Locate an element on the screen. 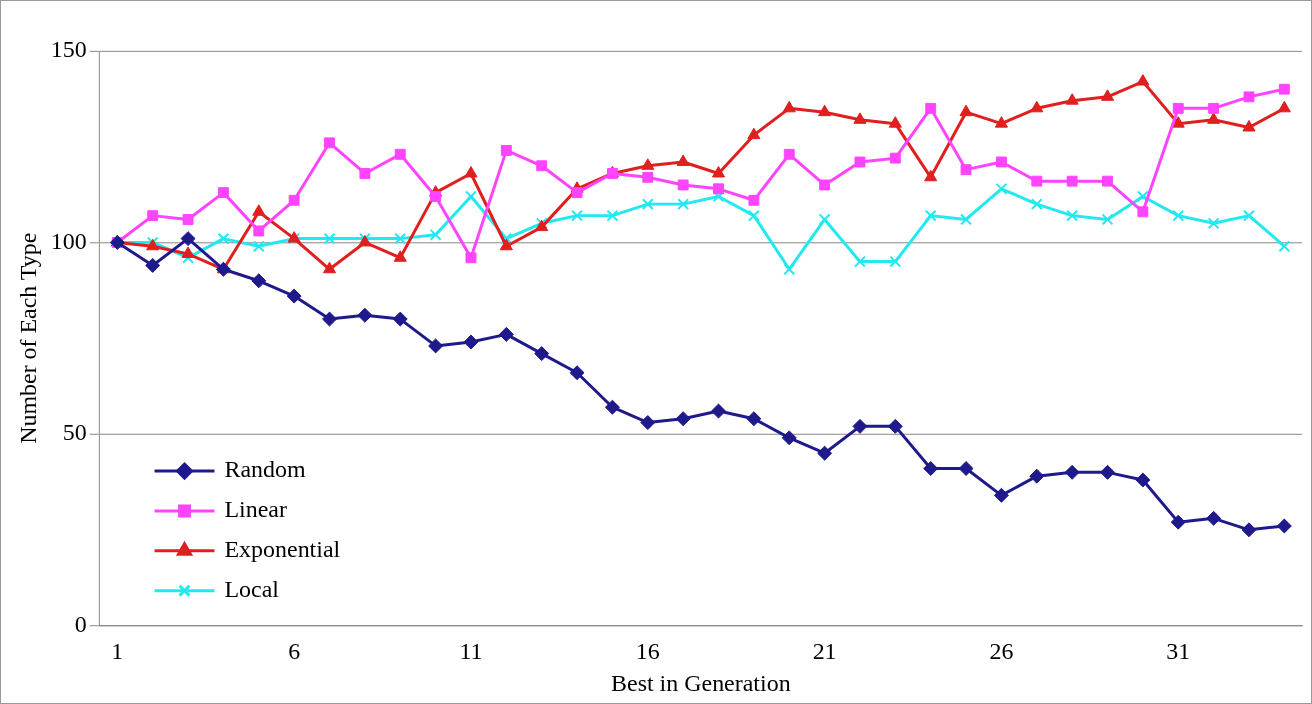 Image resolution: width=1312 pixels, height=704 pixels. x-tick-label: 6 is located at coordinates (294, 651).